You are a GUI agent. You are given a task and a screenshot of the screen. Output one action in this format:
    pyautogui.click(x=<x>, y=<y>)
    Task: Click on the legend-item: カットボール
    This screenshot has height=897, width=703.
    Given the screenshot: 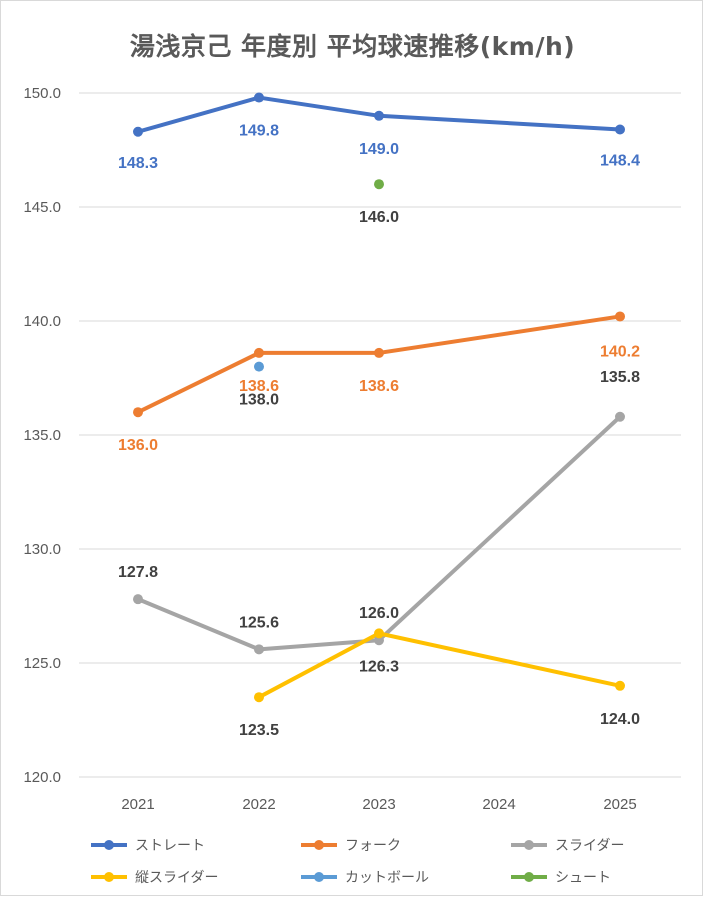 What is the action you would take?
    pyautogui.click(x=364, y=877)
    